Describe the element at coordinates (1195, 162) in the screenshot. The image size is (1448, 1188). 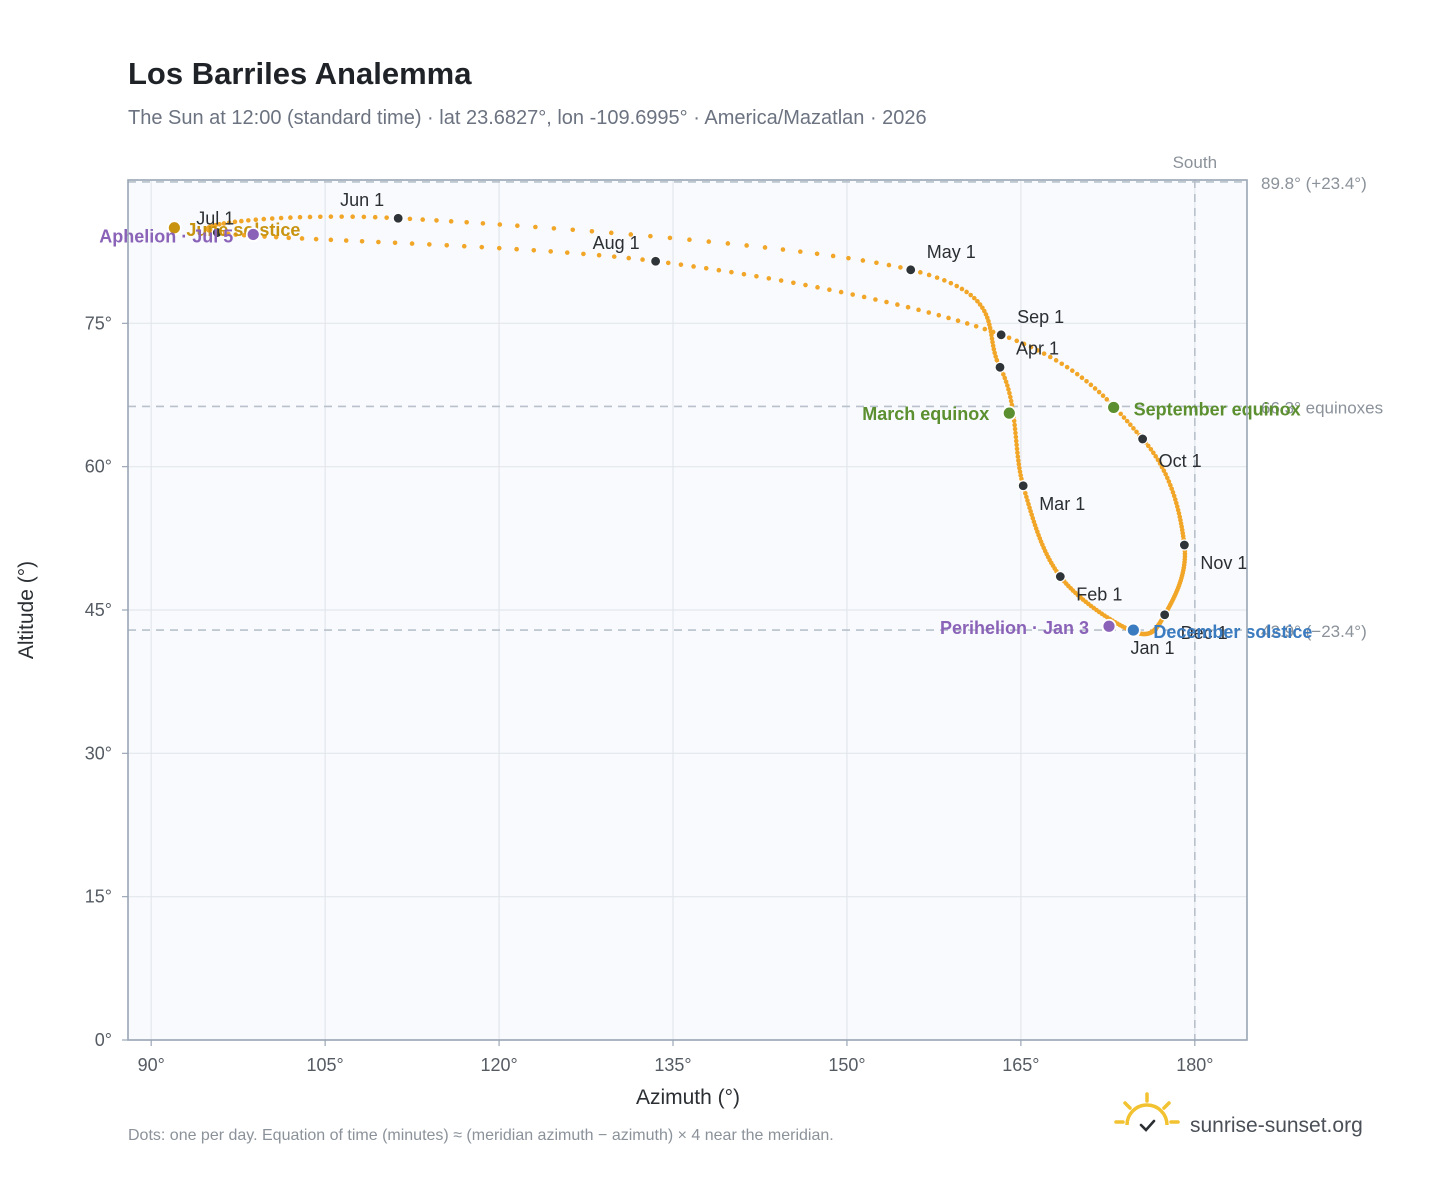
I see `south-label: South` at that location.